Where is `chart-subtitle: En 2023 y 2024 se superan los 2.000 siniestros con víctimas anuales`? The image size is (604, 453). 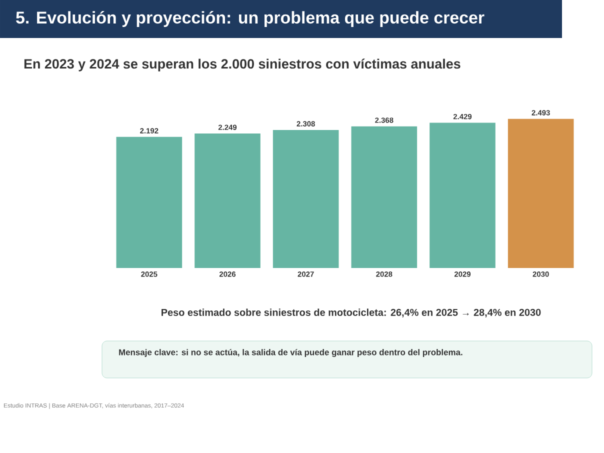 chart-subtitle: En 2023 y 2024 se superan los 2.000 siniestros con víctimas anuales is located at coordinates (242, 65).